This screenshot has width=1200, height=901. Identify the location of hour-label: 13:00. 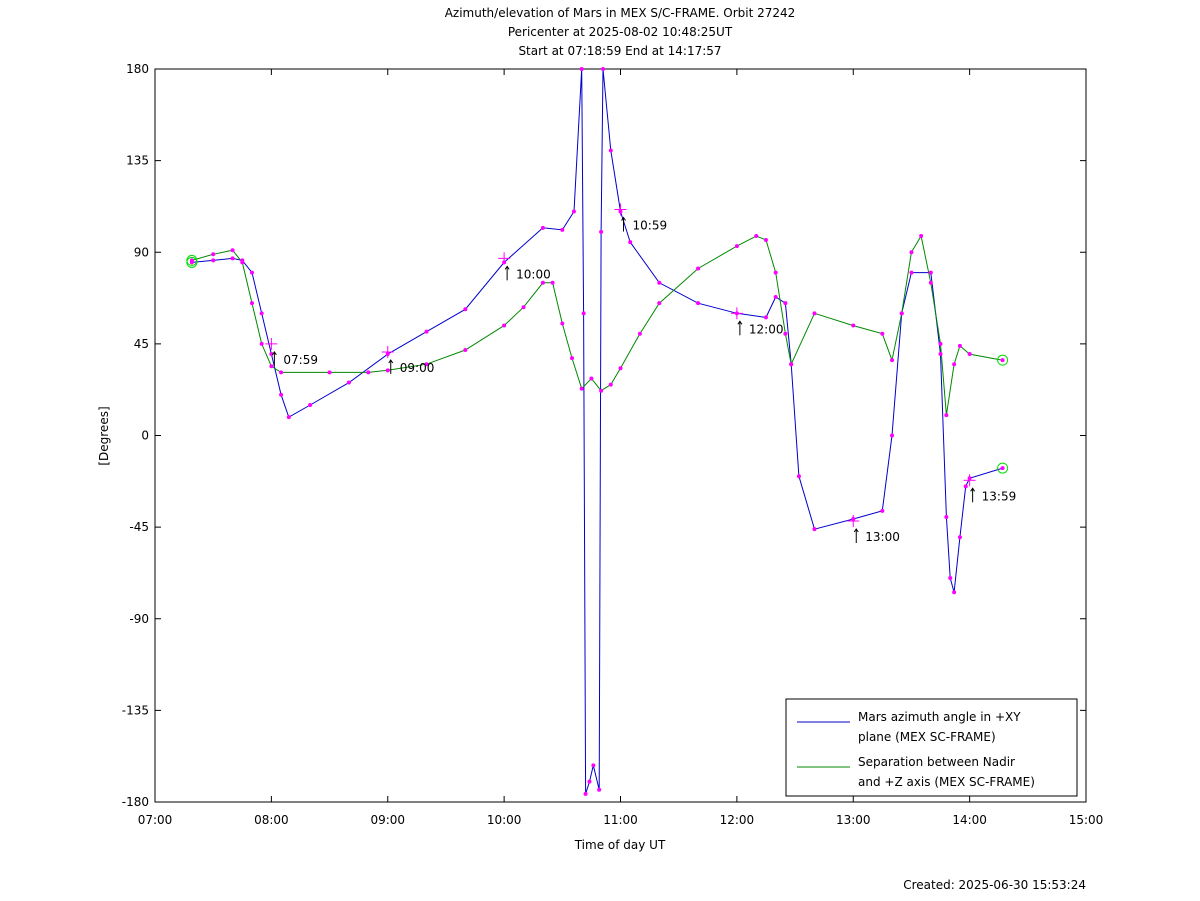
(882, 537).